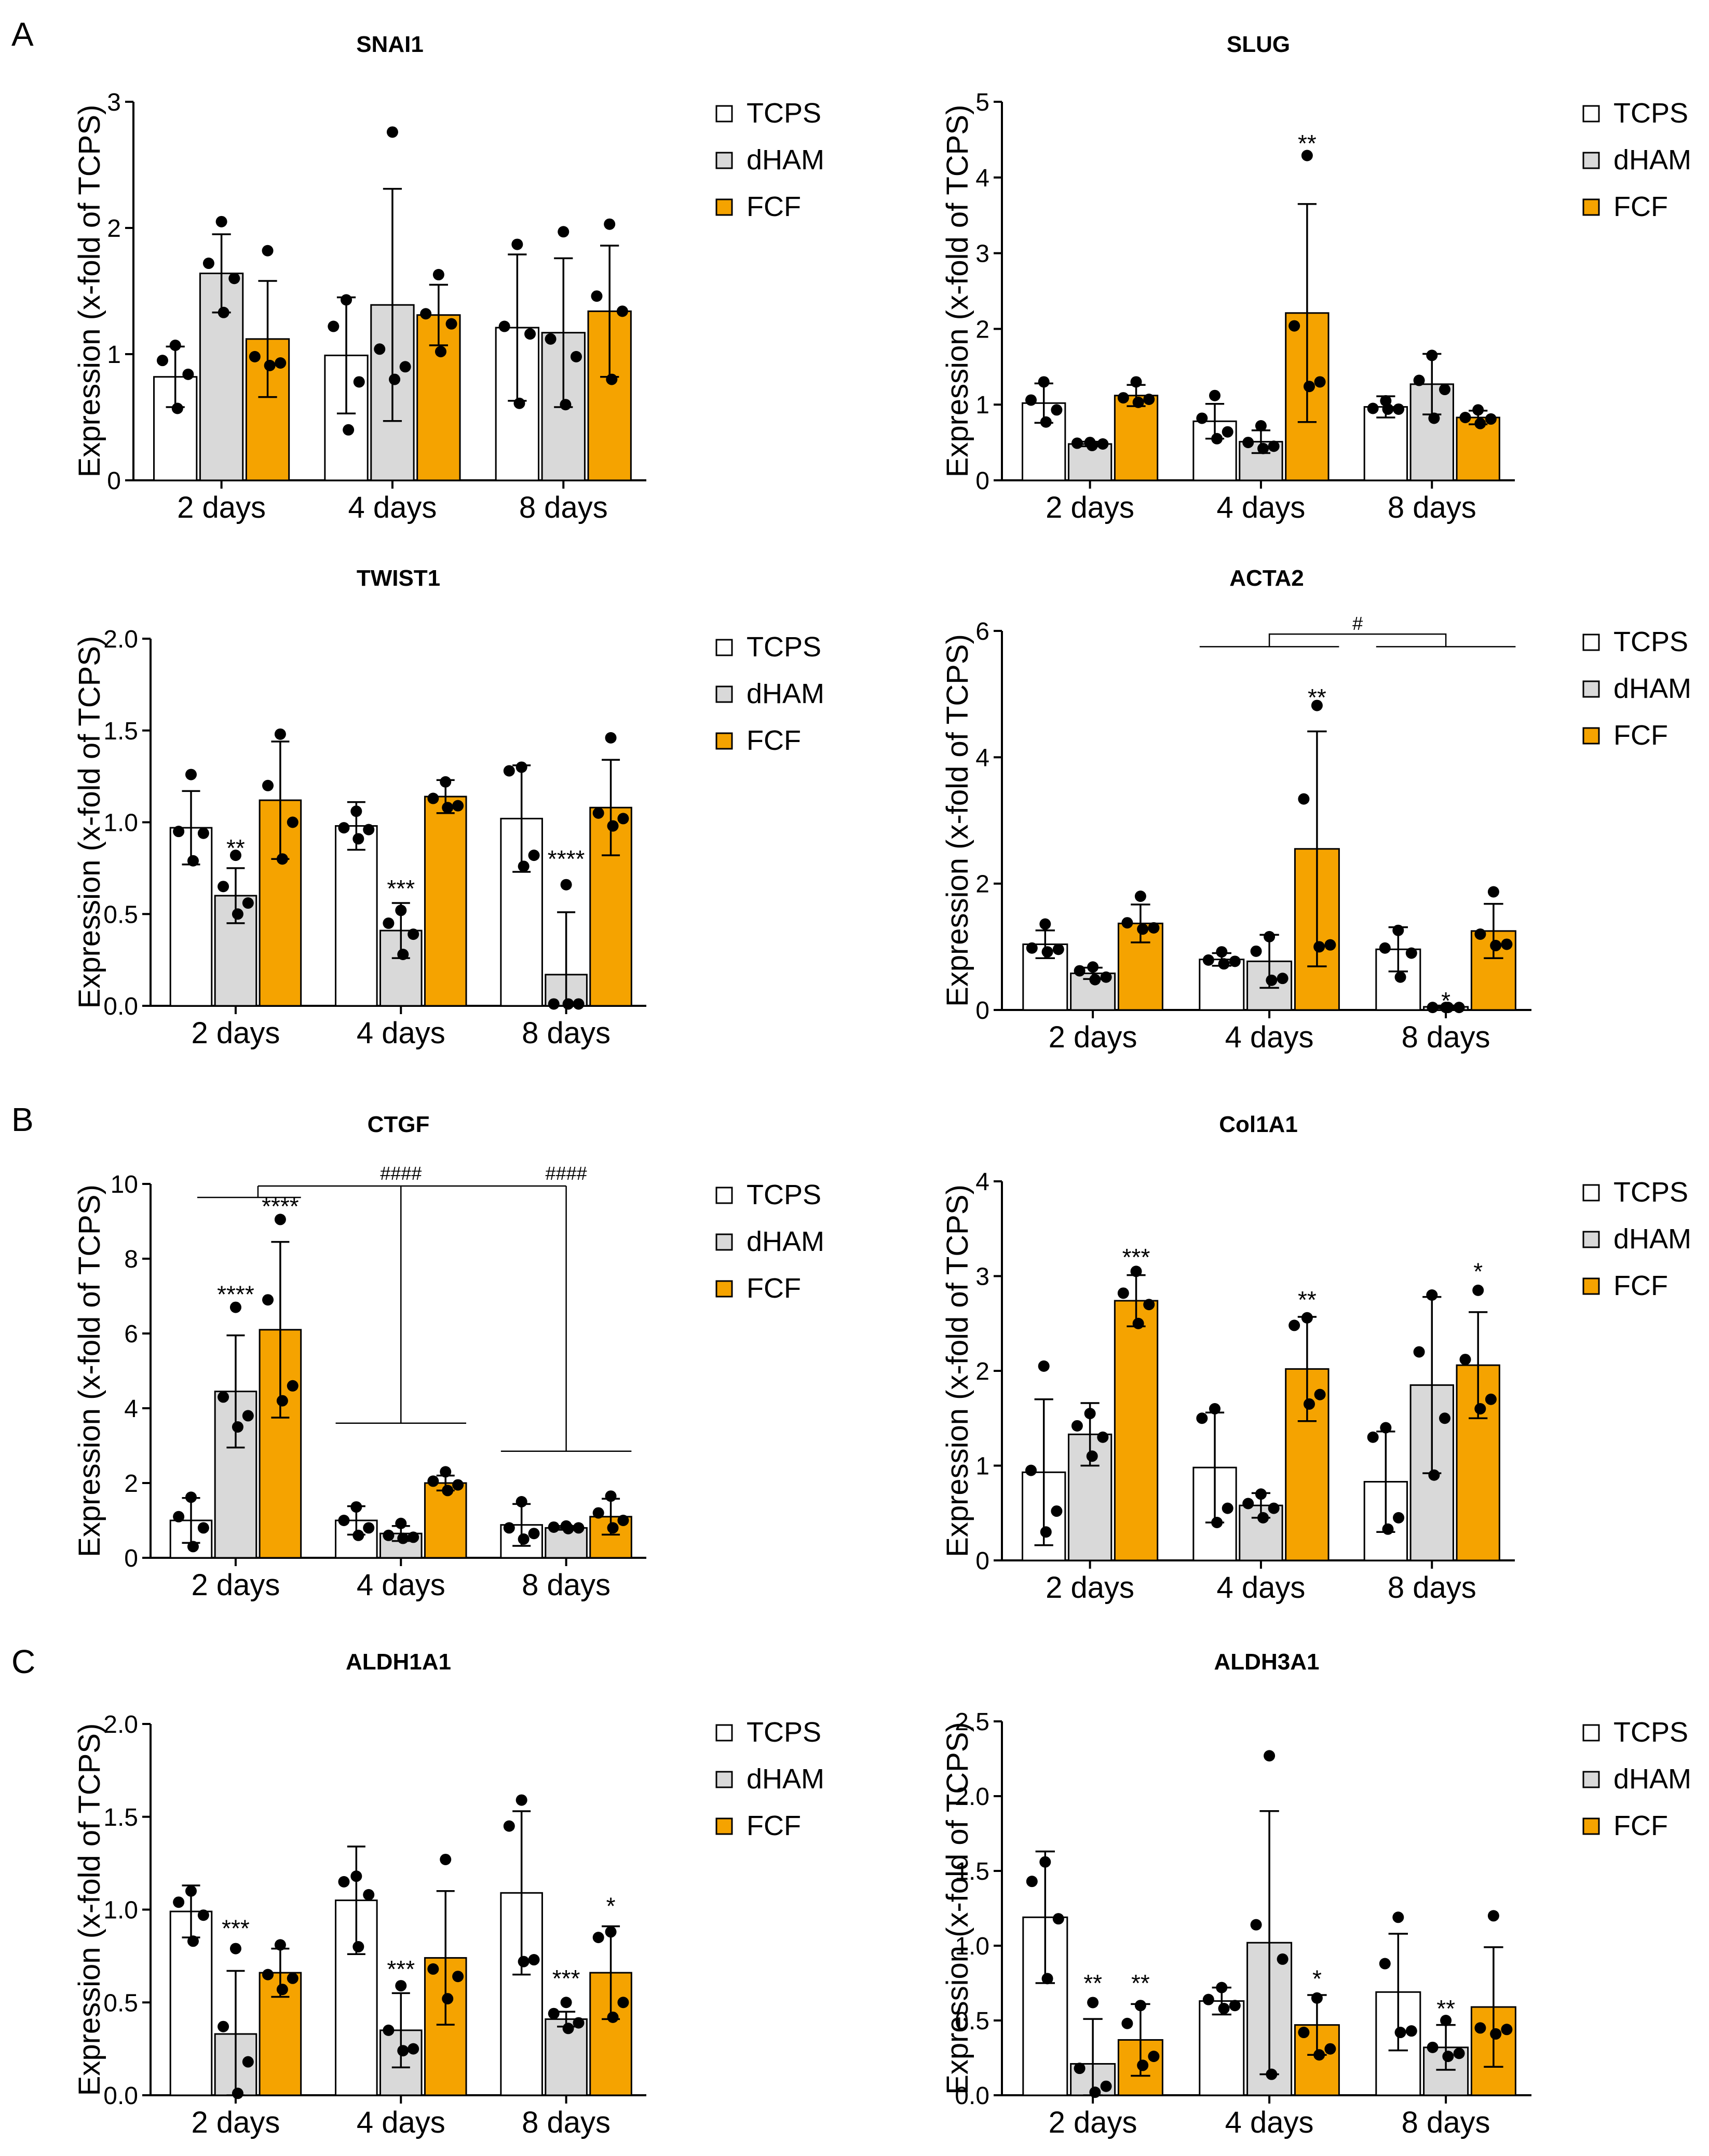 This screenshot has height=2156, width=1709. I want to click on significance-label: ***, so click(1136, 1257).